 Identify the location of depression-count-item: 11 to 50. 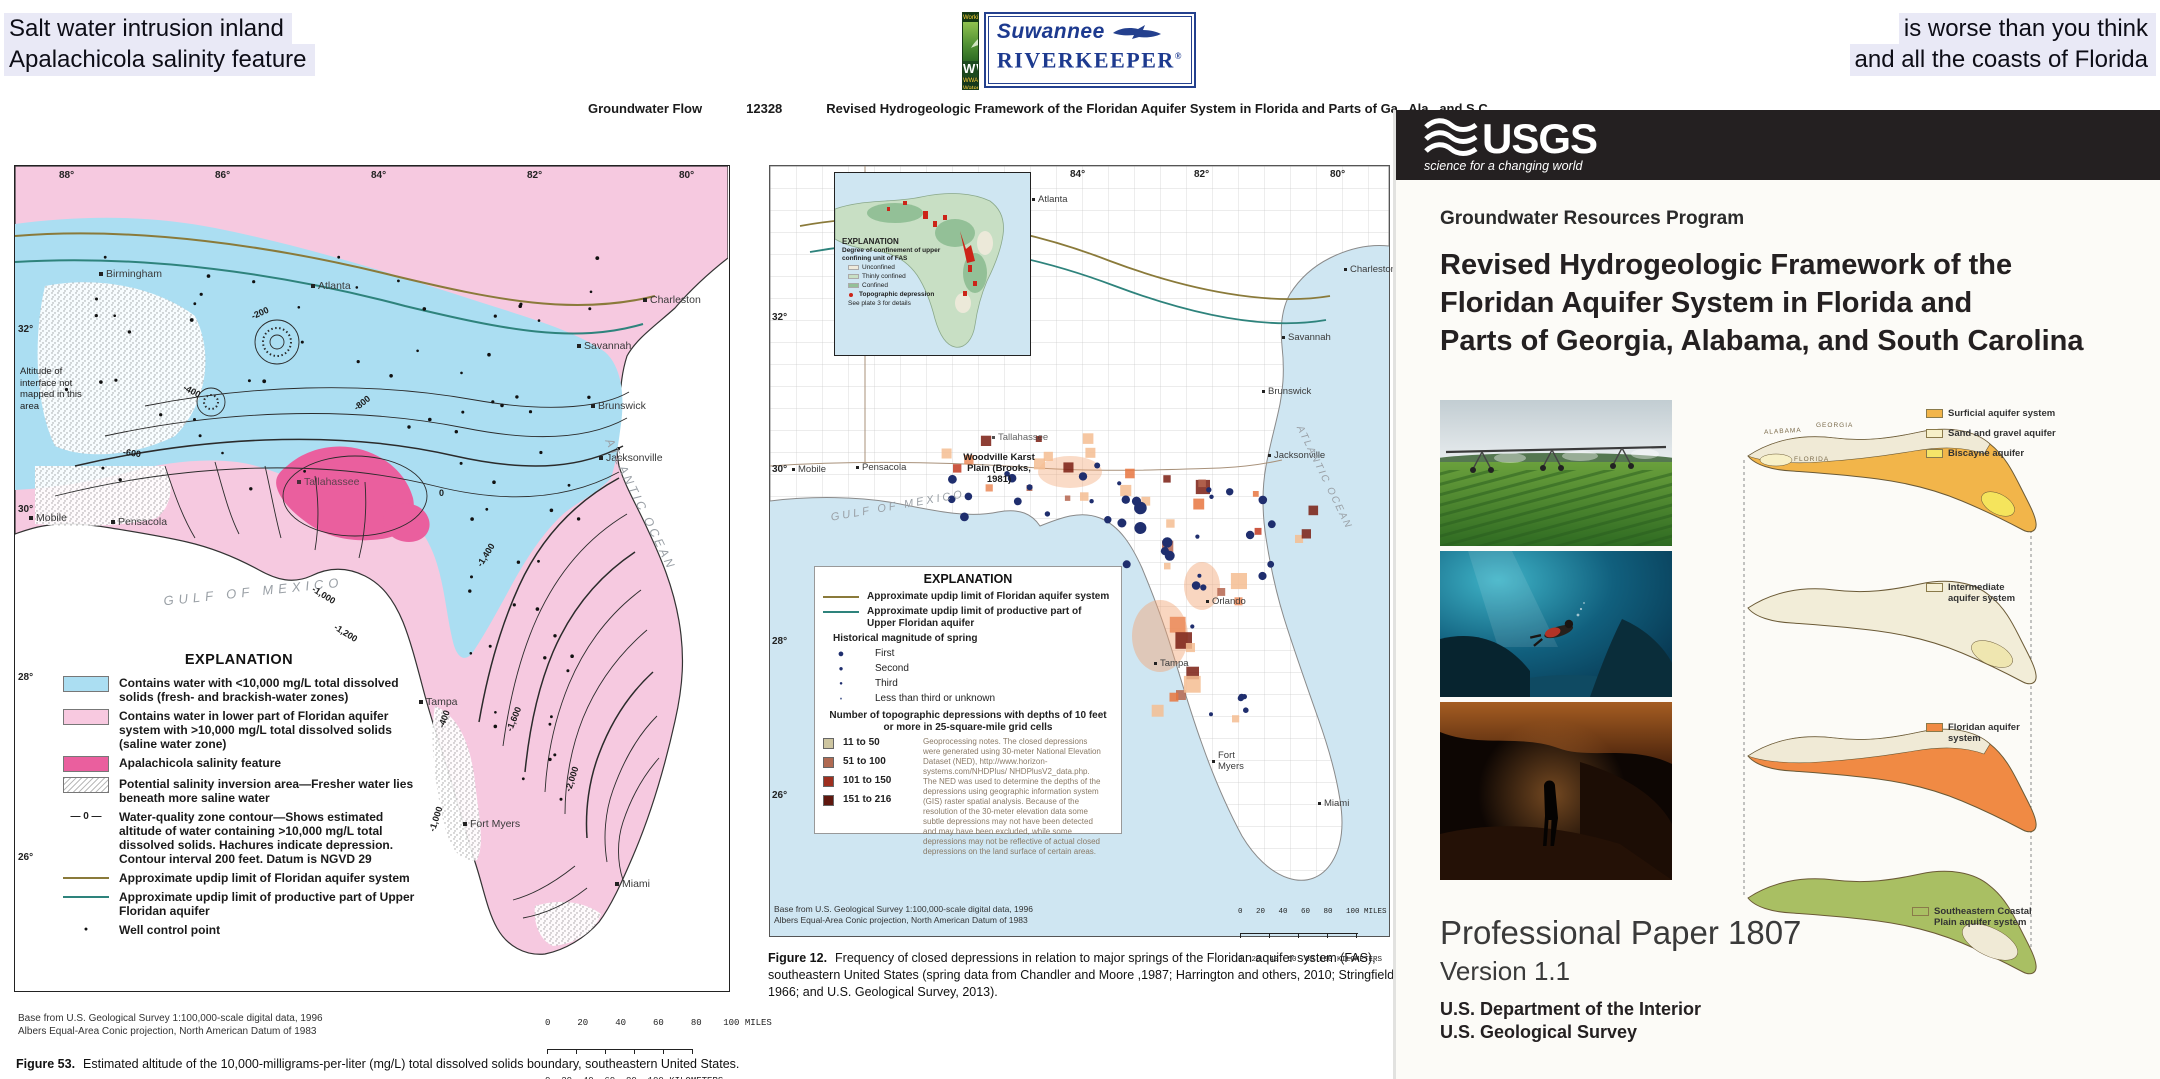
(873, 743).